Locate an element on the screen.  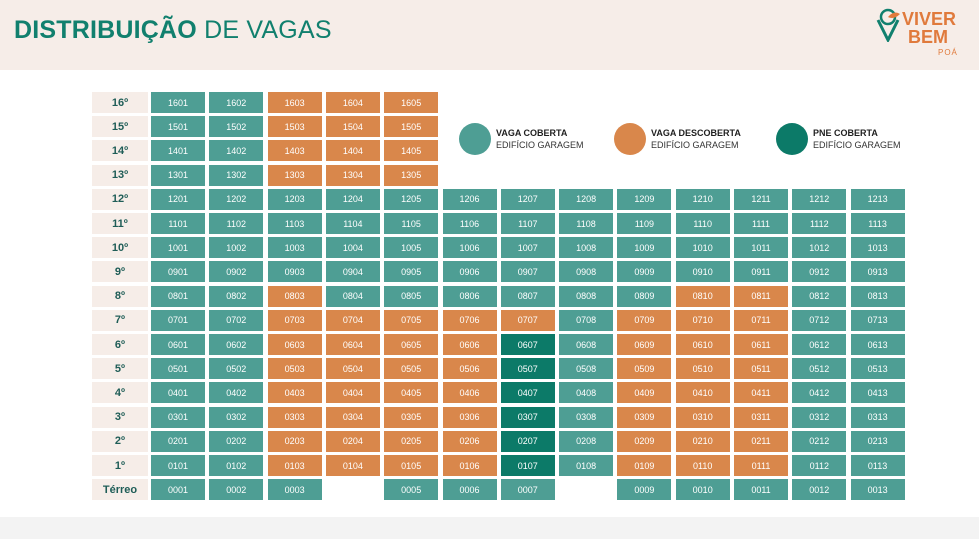
parking-space: 0603 is located at coordinates (294, 344).